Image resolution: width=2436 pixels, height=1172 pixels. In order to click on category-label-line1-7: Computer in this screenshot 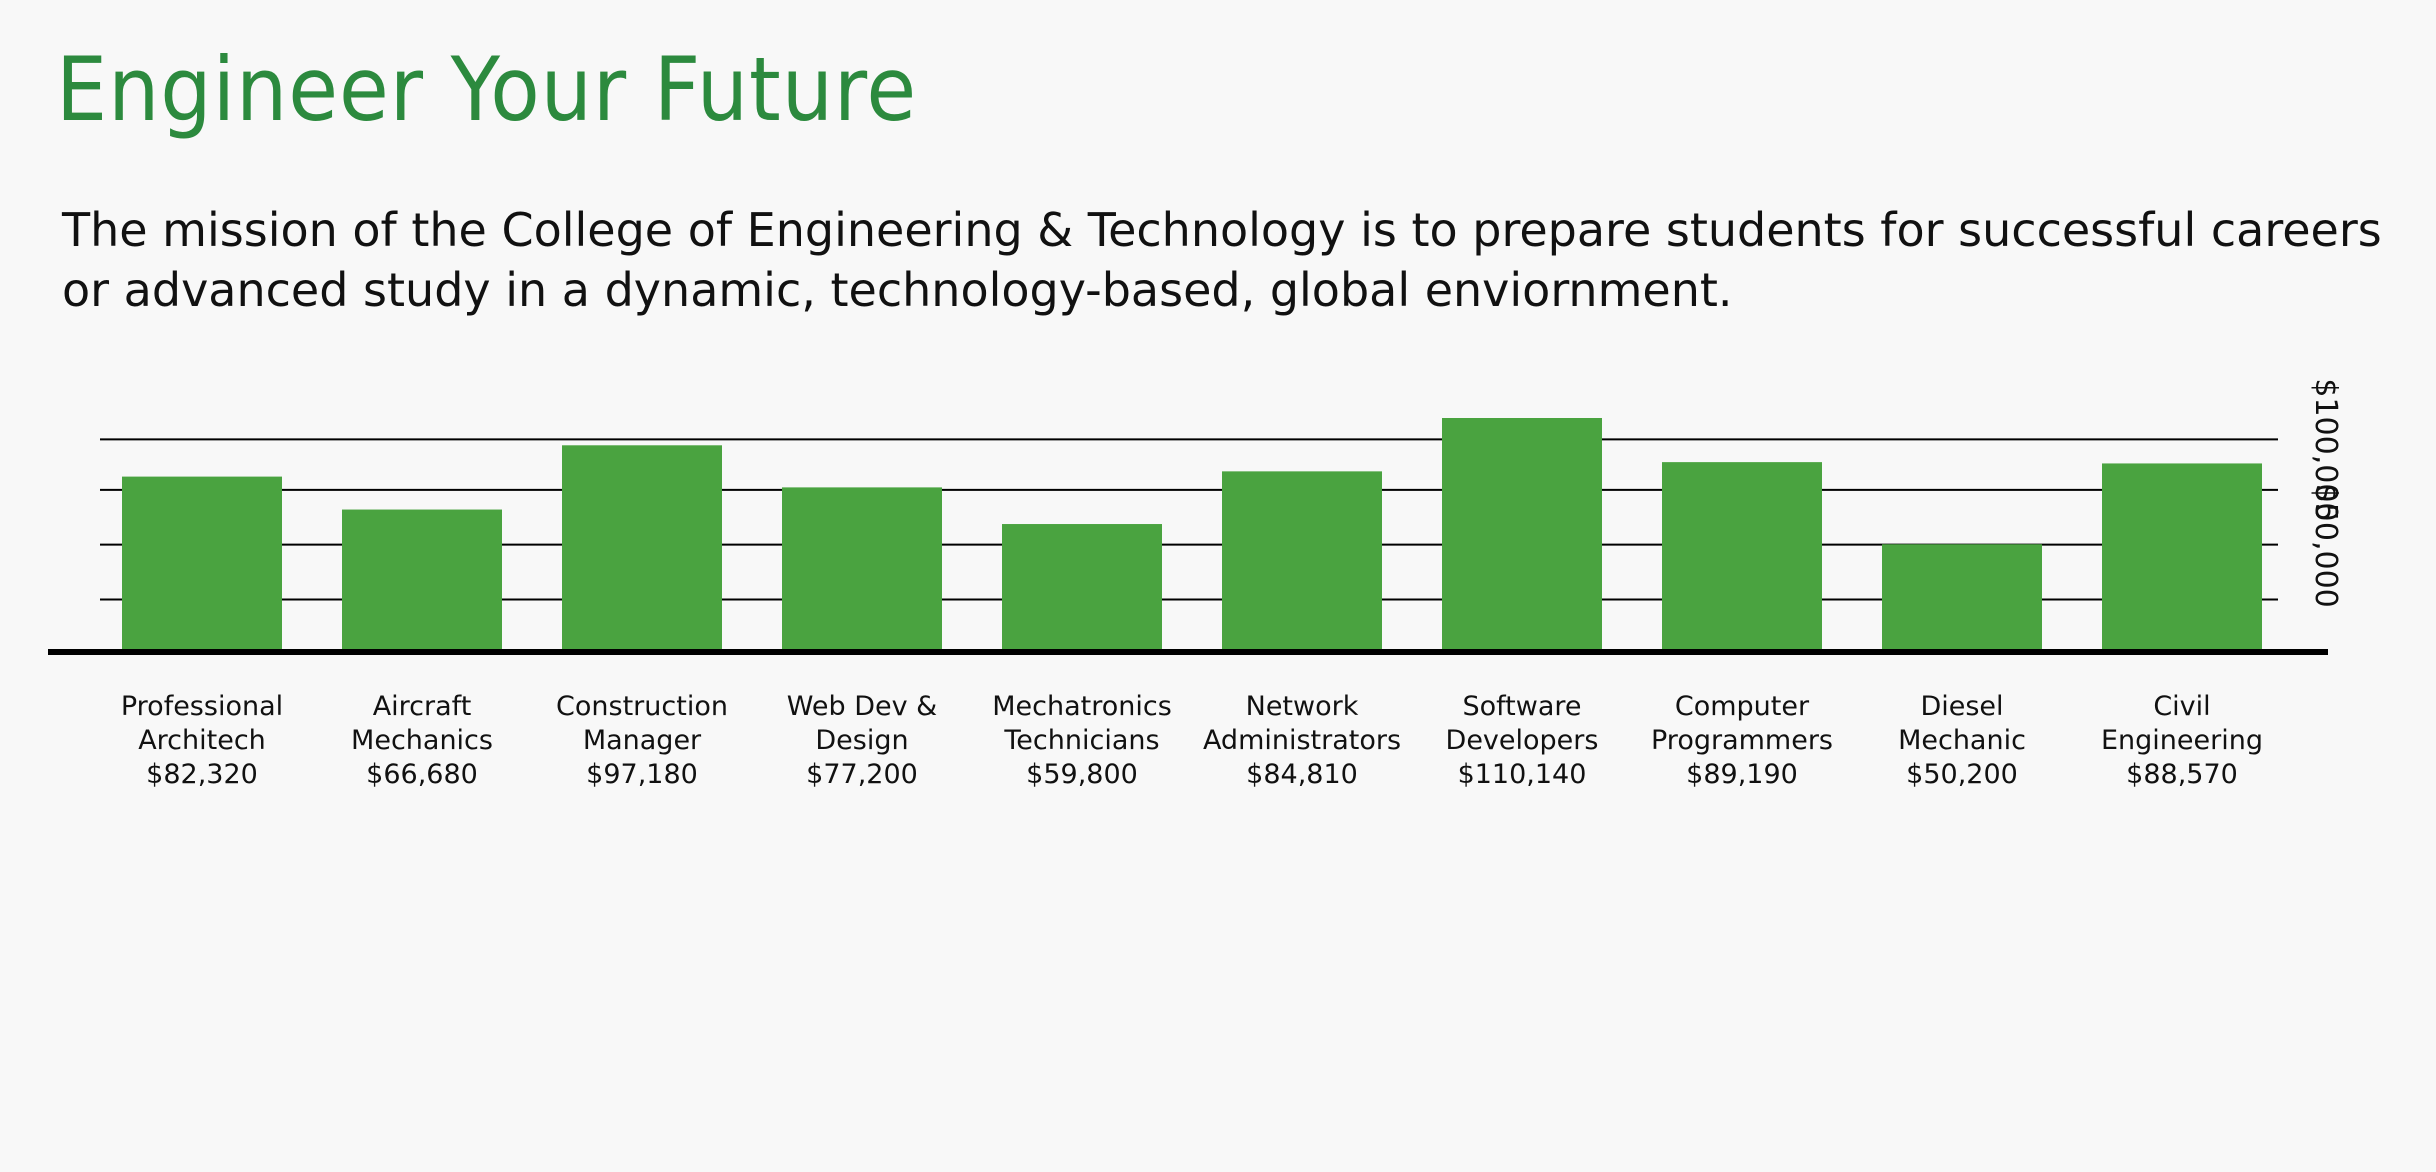, I will do `click(1742, 706)`.